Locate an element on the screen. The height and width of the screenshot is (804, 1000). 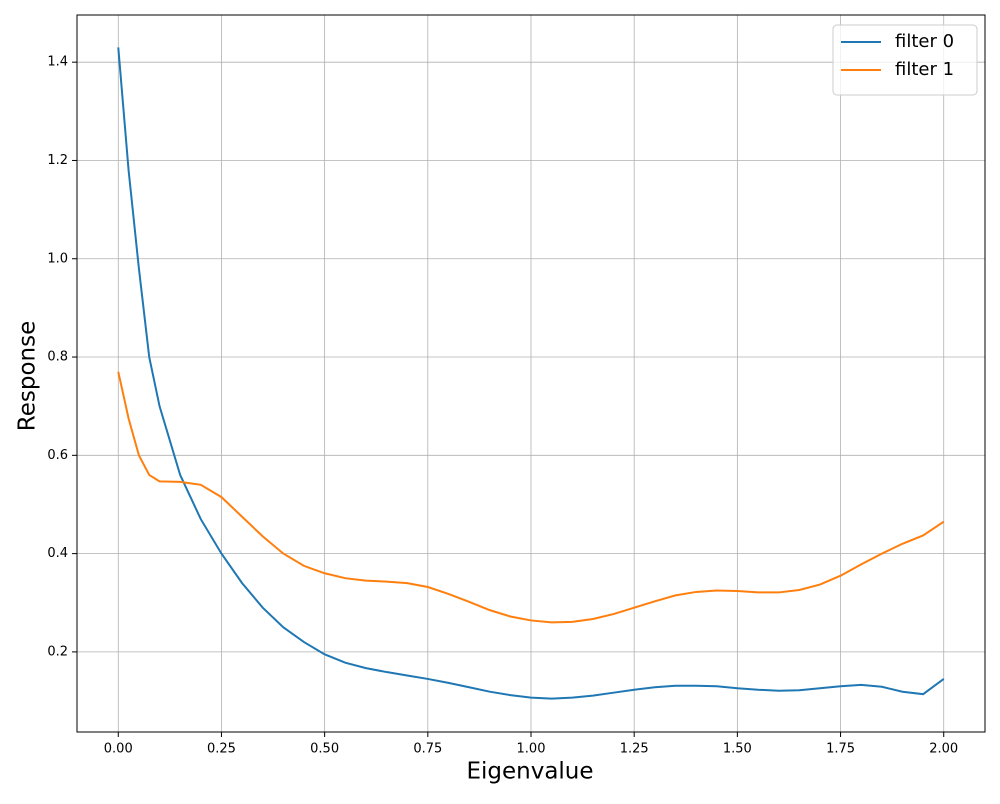
y-tick-label: 0.6 is located at coordinates (57, 455).